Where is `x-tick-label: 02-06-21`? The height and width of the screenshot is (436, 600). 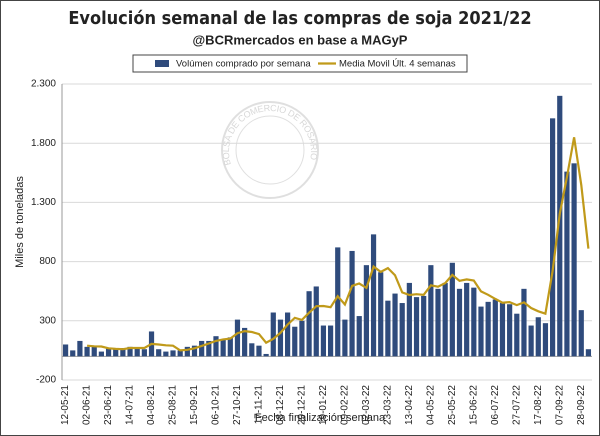 x-tick-label: 02-06-21 is located at coordinates (87, 405).